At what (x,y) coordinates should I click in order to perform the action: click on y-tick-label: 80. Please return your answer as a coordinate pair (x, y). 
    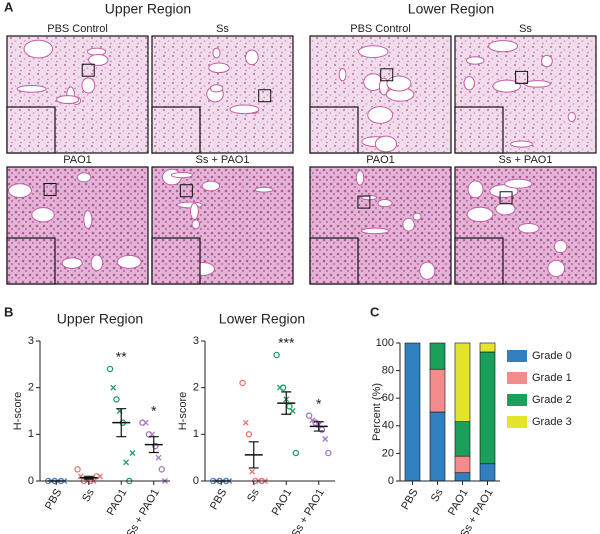
    Looking at the image, I should click on (388, 371).